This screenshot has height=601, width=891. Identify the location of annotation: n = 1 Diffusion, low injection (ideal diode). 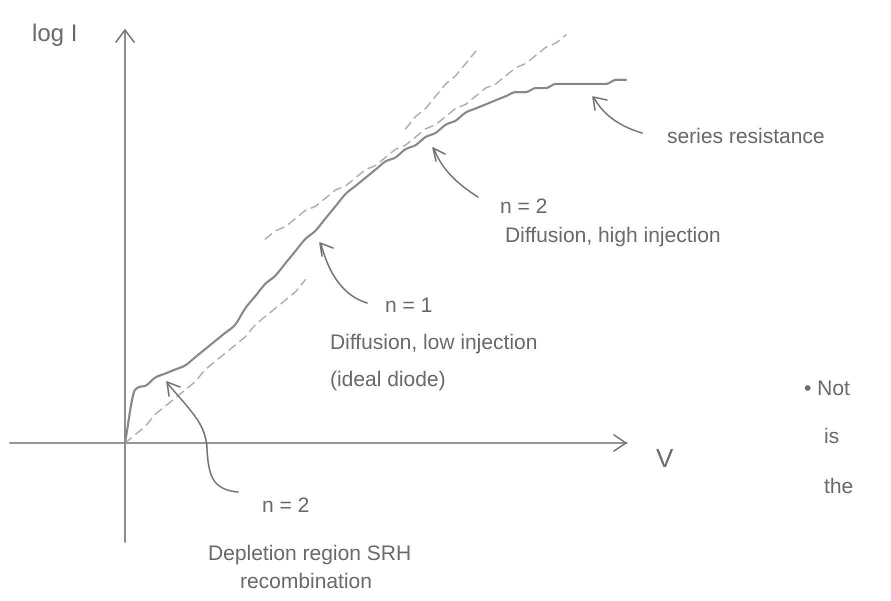
(434, 342).